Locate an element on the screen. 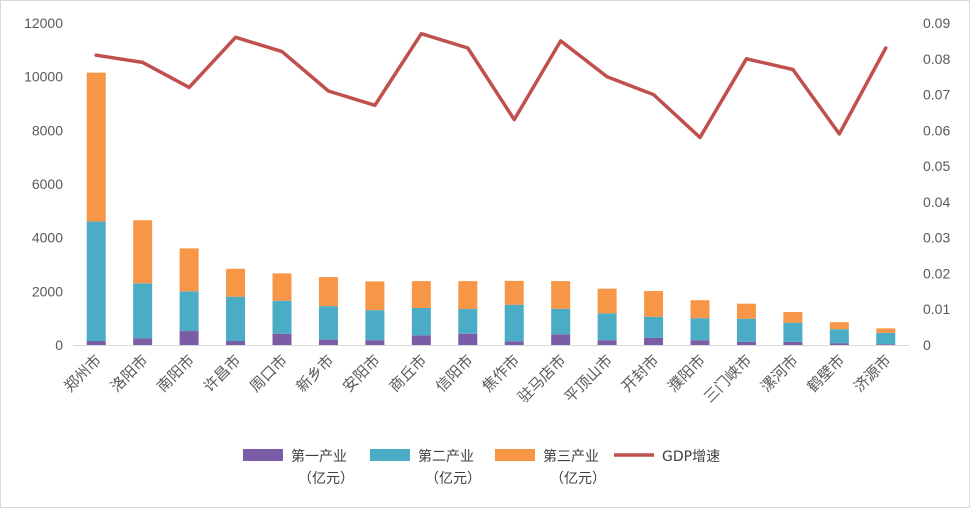 The image size is (970, 509). x-category-label: 新乡市 is located at coordinates (315, 373).